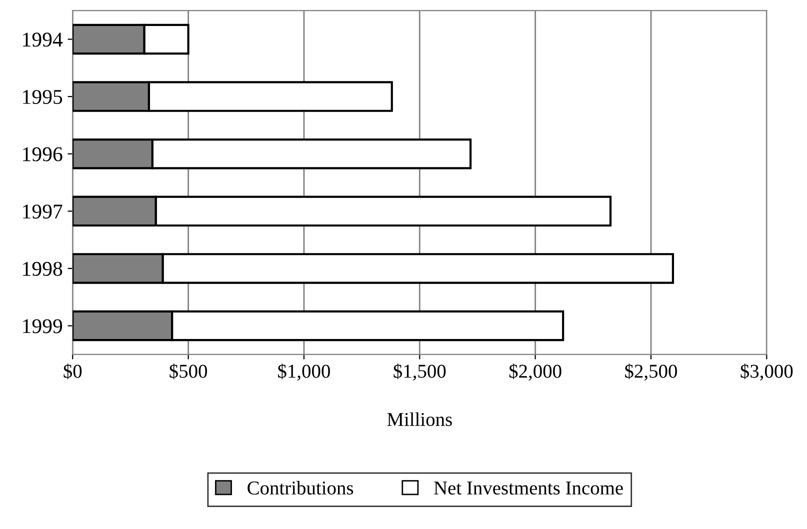 This screenshot has height=529, width=807. Describe the element at coordinates (419, 419) in the screenshot. I see `x-axis-title: Millions` at that location.